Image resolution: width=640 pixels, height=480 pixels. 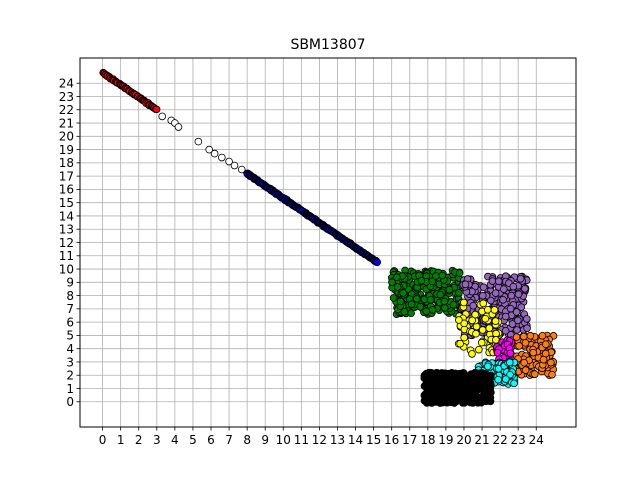 What do you see at coordinates (70, 296) in the screenshot?
I see `y-tick-label: 8` at bounding box center [70, 296].